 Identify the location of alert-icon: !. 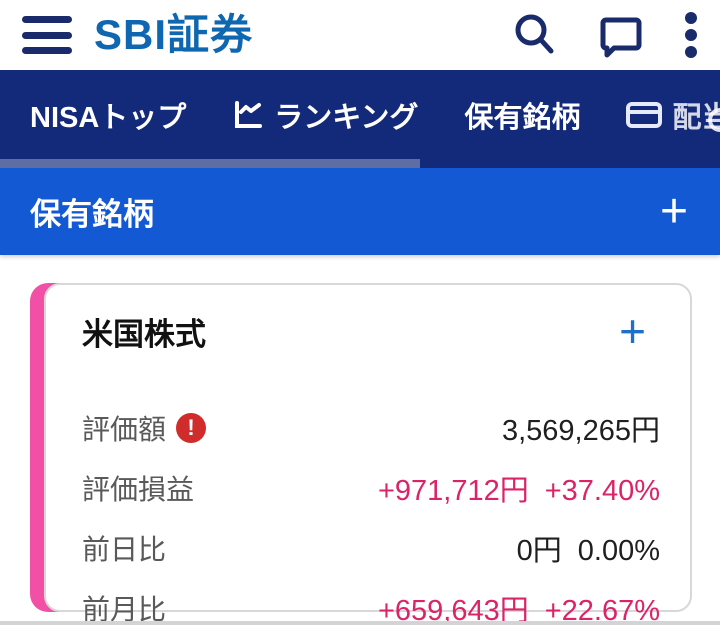
(191, 428).